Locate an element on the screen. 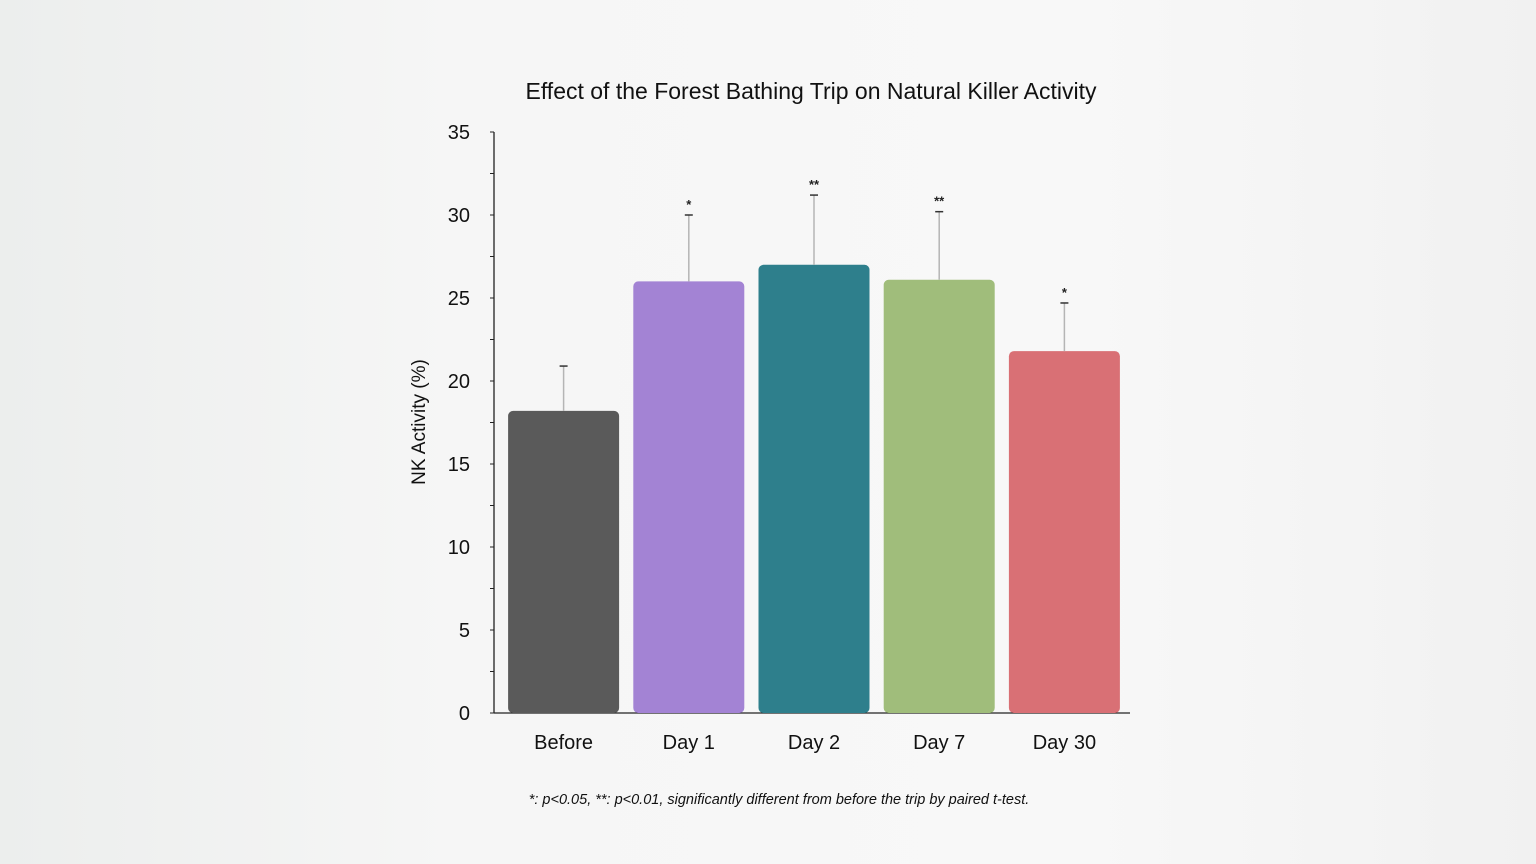 This screenshot has width=1536, height=864. y-tick-label: 20 is located at coordinates (459, 382).